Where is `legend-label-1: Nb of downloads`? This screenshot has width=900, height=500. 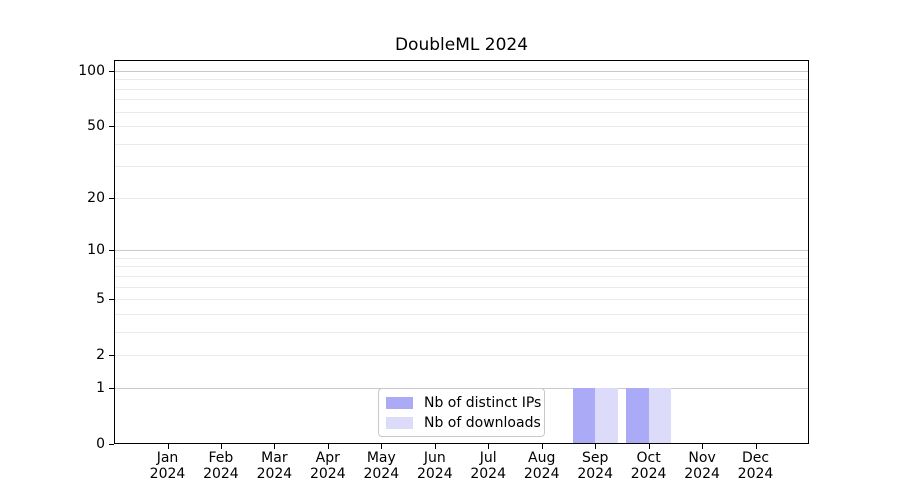
legend-label-1: Nb of downloads is located at coordinates (482, 423).